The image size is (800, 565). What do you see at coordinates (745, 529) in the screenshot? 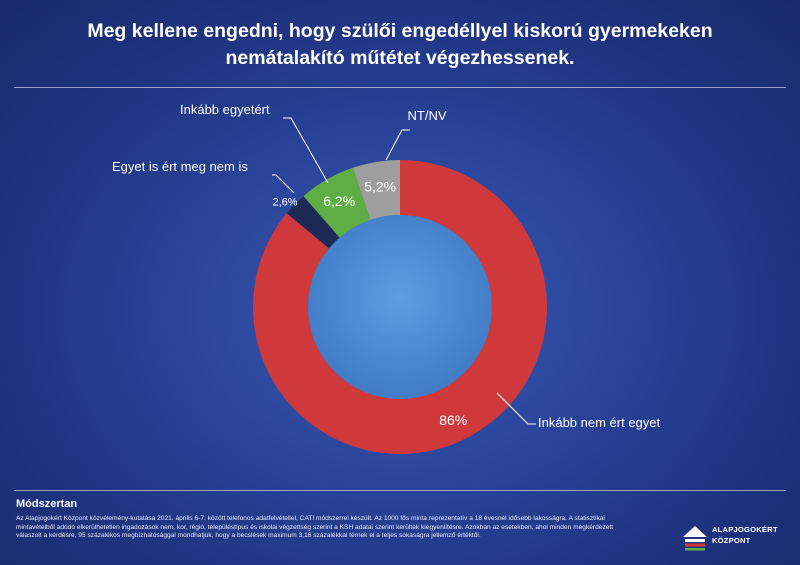
I see `logo-text-line-1: ALAPJOGOKÉRT` at bounding box center [745, 529].